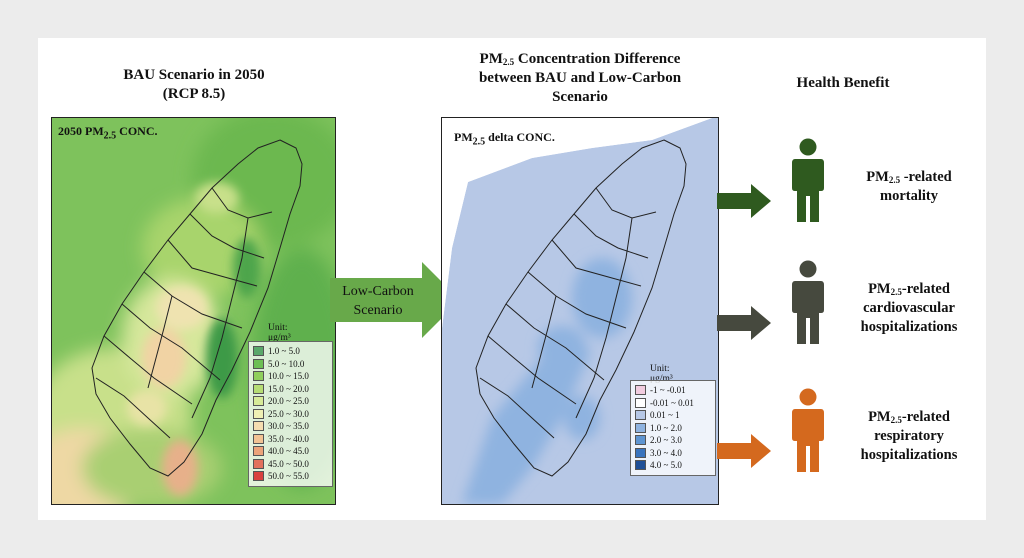  What do you see at coordinates (290, 464) in the screenshot?
I see `bau-legend-item: 45.0 ~ 50.0` at bounding box center [290, 464].